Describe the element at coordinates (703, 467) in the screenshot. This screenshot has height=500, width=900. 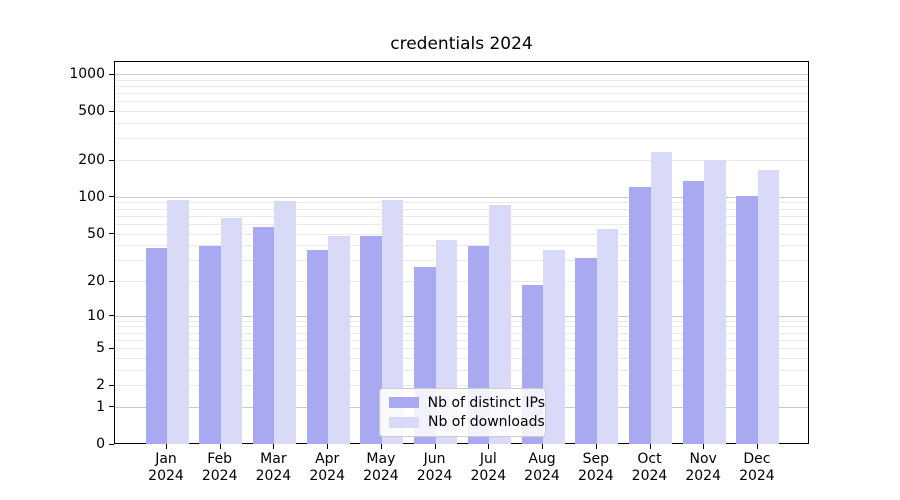
I see `x-axis-tick-label: Nov 2024` at that location.